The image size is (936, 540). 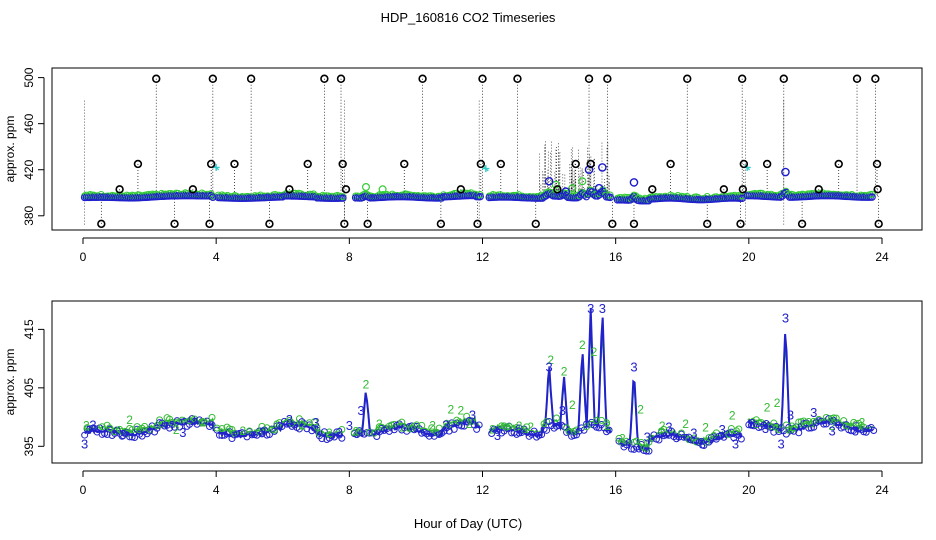 I want to click on bottom-y-tick-label: 405, so click(x=29, y=388).